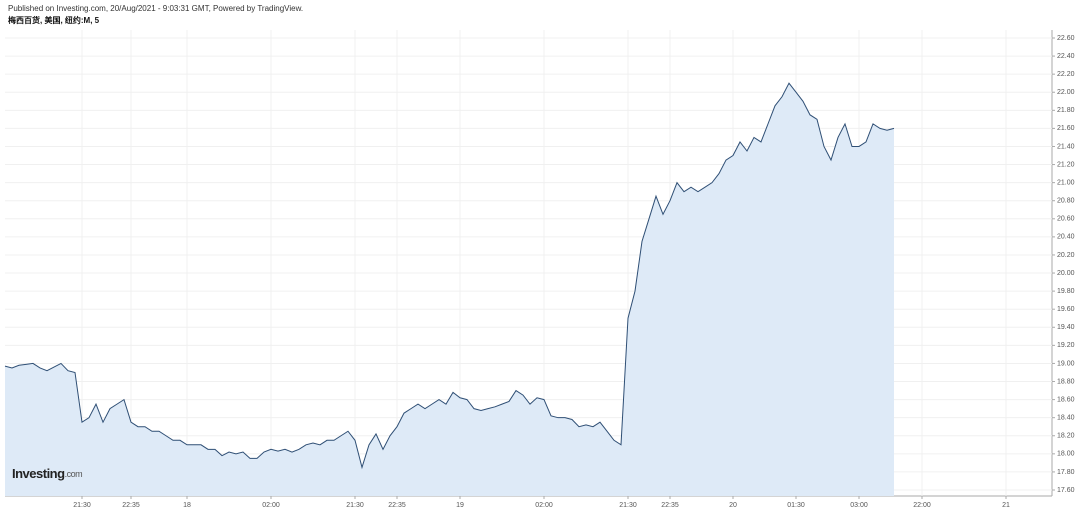 The height and width of the screenshot is (513, 1080). Describe the element at coordinates (1066, 182) in the screenshot. I see `y-tick-label: 21.00` at that location.